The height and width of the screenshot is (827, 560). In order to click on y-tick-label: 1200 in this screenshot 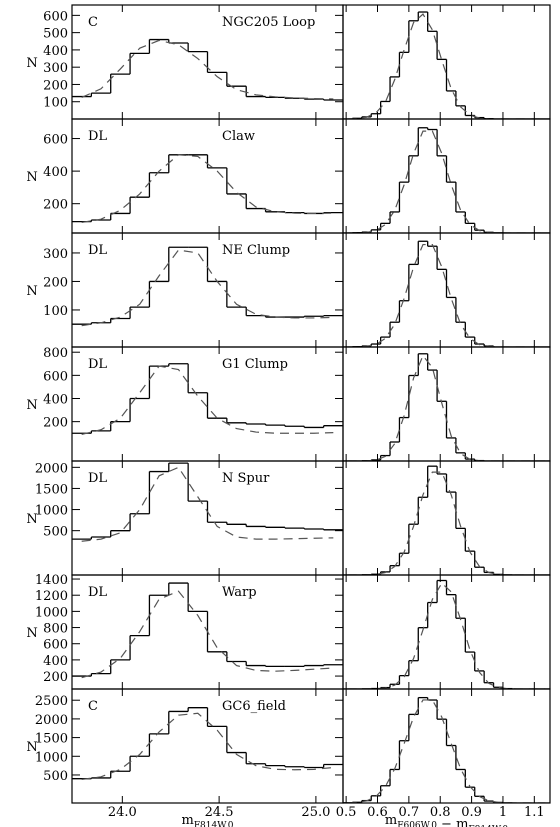, I will do `click(51, 596)`.